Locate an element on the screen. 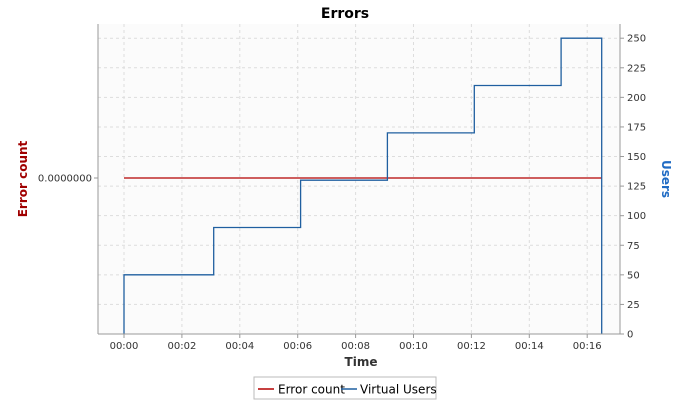 The height and width of the screenshot is (404, 690). legend-label-error-count: Error count is located at coordinates (311, 390).